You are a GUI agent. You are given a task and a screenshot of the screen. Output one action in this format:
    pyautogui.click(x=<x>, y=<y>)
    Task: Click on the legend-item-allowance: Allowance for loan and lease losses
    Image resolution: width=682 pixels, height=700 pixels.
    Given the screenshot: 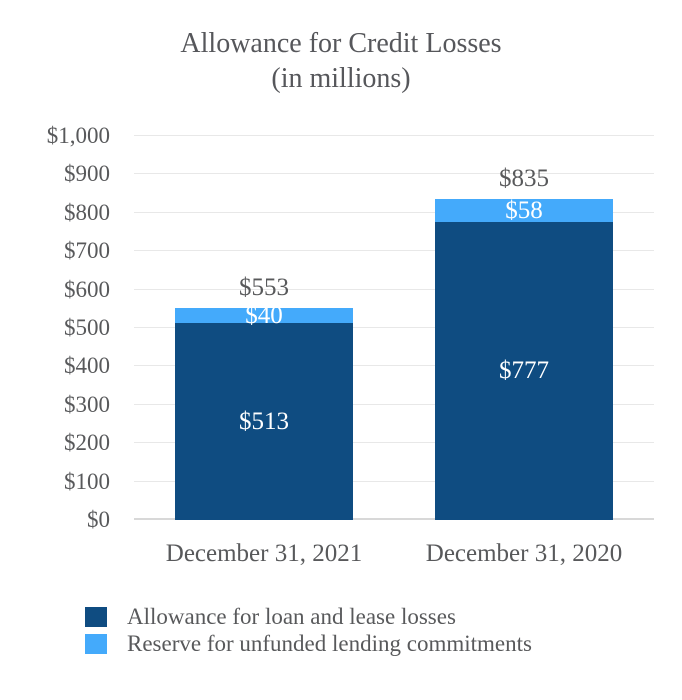 What is the action you would take?
    pyautogui.click(x=308, y=616)
    